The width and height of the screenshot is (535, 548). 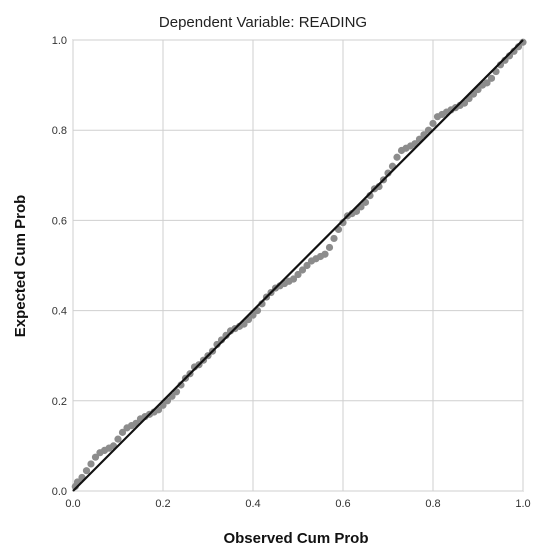 What do you see at coordinates (522, 504) in the screenshot?
I see `x-tick-label: 1.0` at bounding box center [522, 504].